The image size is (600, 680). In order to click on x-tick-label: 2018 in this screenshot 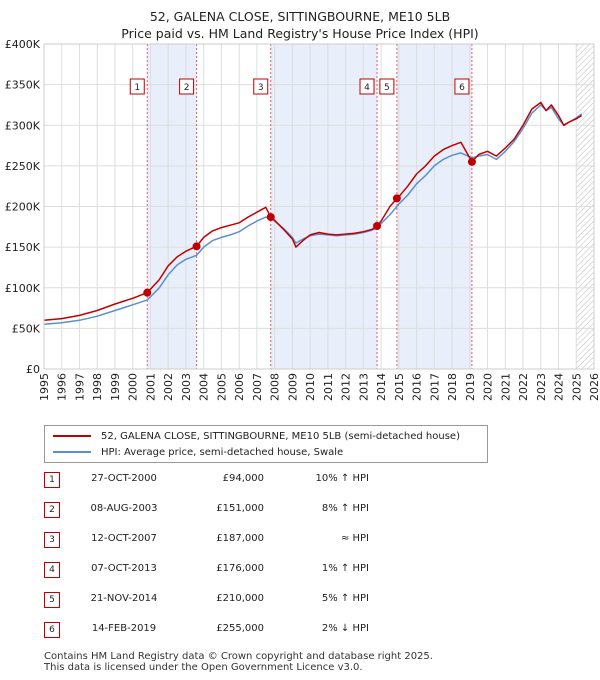, I will do `click(452, 387)`.